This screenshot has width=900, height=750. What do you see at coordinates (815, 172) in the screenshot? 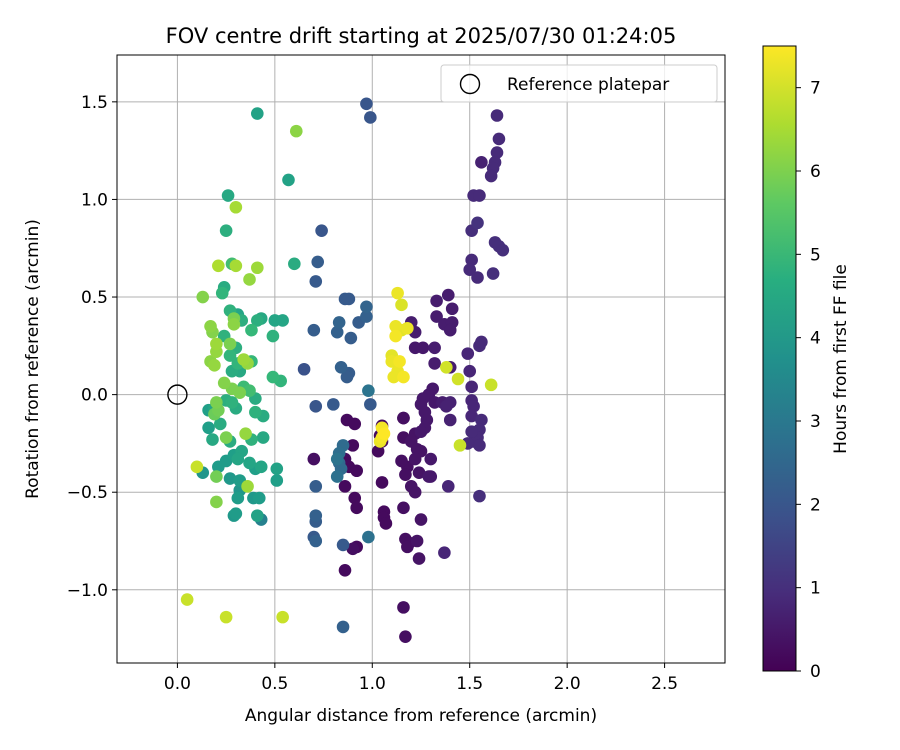
I see `colorbar-tick-label: 6` at bounding box center [815, 172].